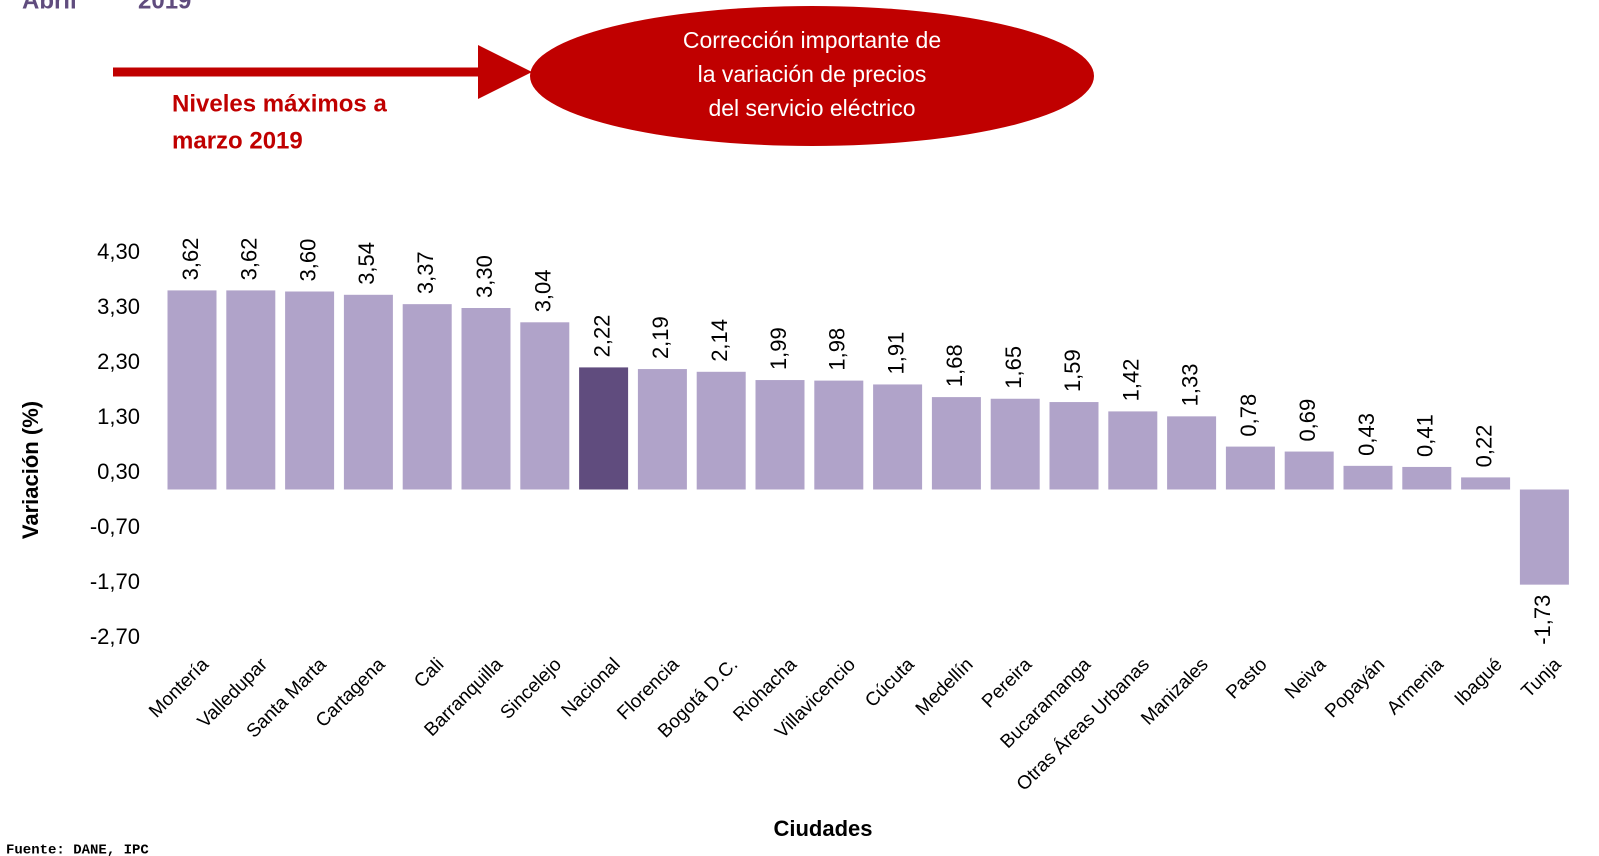 This screenshot has width=1599, height=856. What do you see at coordinates (118, 471) in the screenshot?
I see `y-tick-label: 0,30` at bounding box center [118, 471].